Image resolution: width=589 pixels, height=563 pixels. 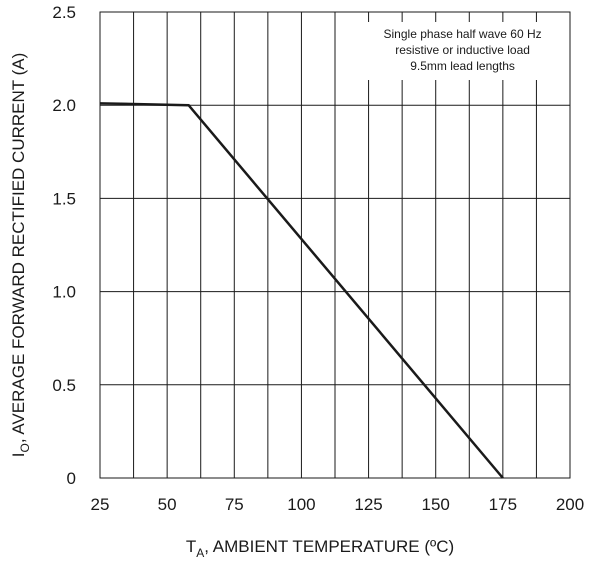 What do you see at coordinates (436, 504) in the screenshot?
I see `x-tick-label: 150` at bounding box center [436, 504].